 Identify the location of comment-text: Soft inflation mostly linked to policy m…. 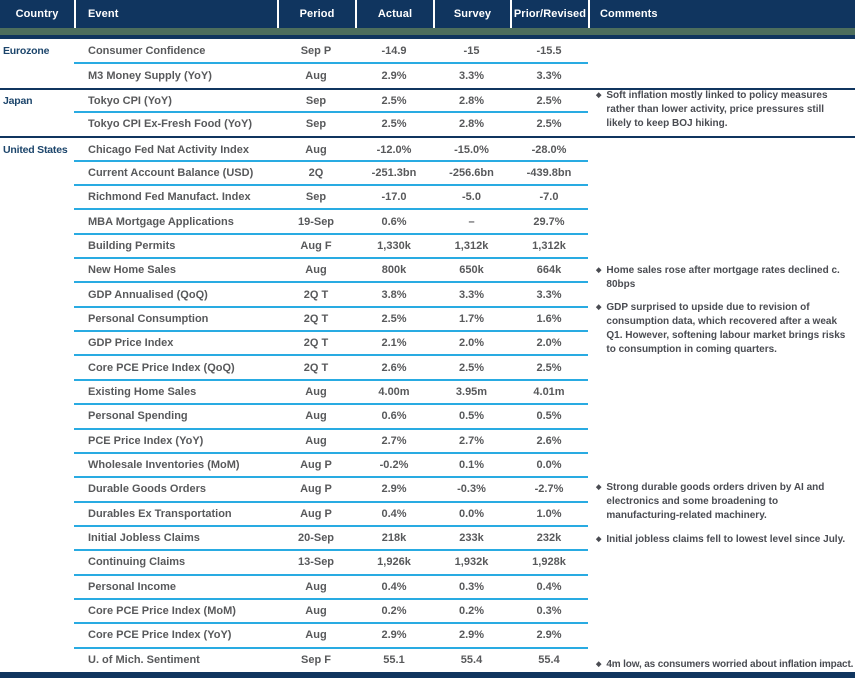
(717, 109).